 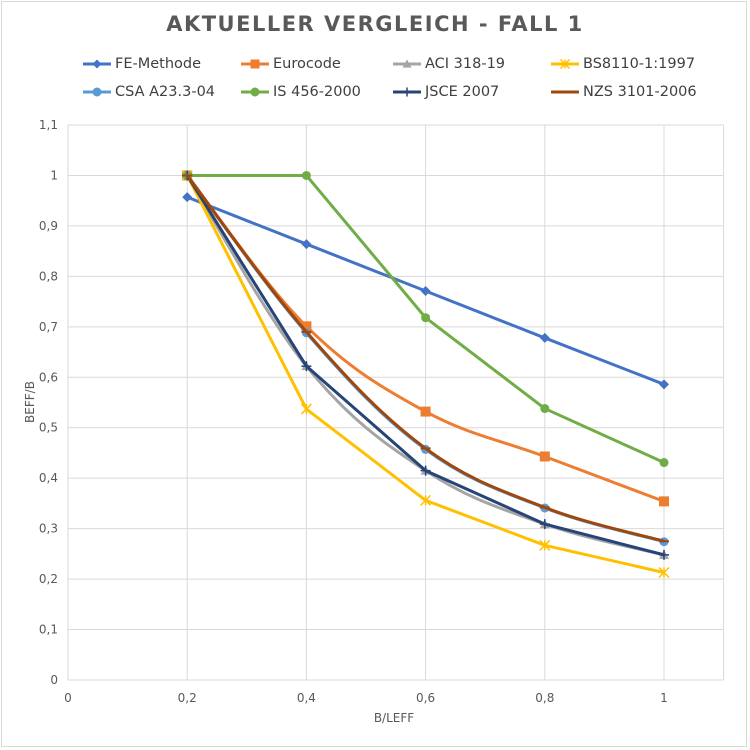 I want to click on diamond-marker-icon, so click(x=97, y=64).